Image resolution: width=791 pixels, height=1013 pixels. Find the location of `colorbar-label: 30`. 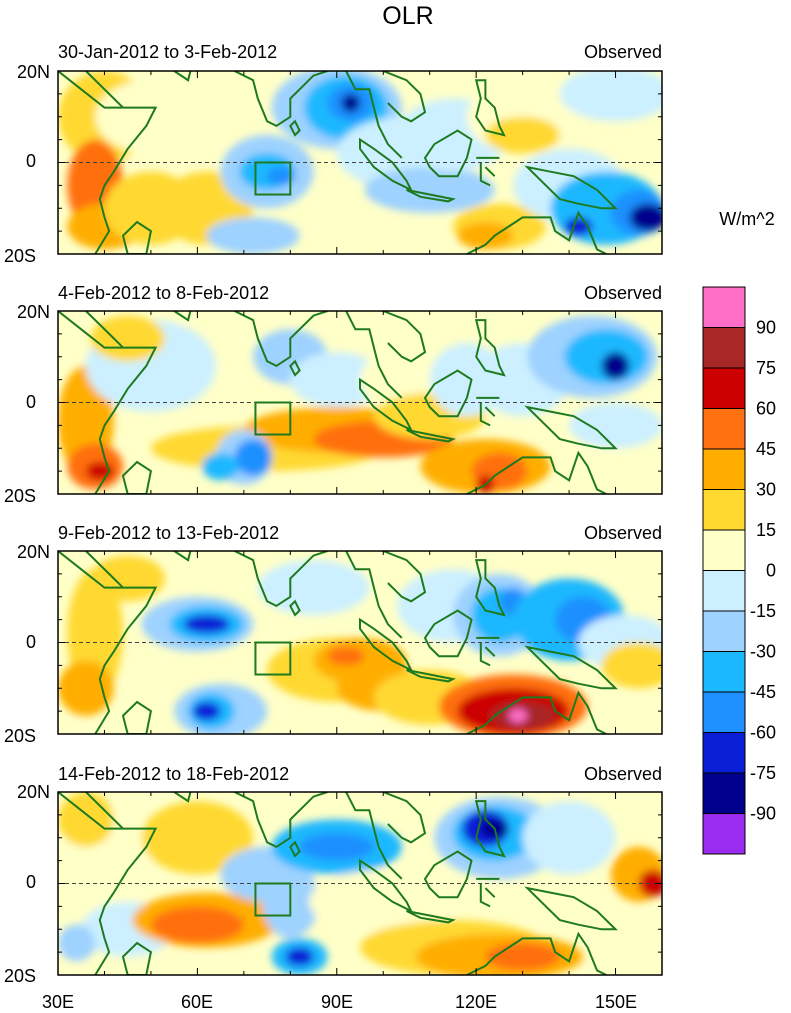

colorbar-label: 30 is located at coordinates (766, 490).